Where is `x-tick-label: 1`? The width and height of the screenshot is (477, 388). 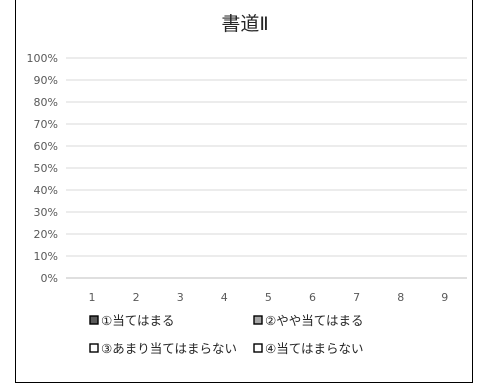
x-tick-label: 1 is located at coordinates (92, 297).